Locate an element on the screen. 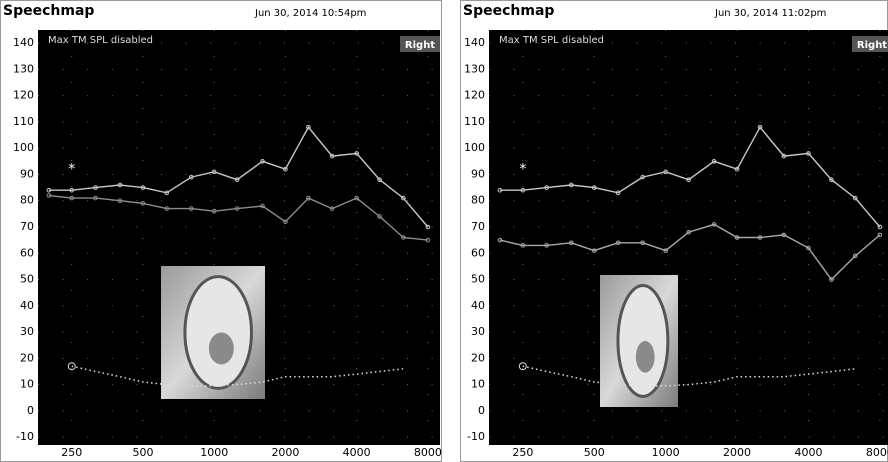  y-tick-label: 60 is located at coordinates (478, 252).